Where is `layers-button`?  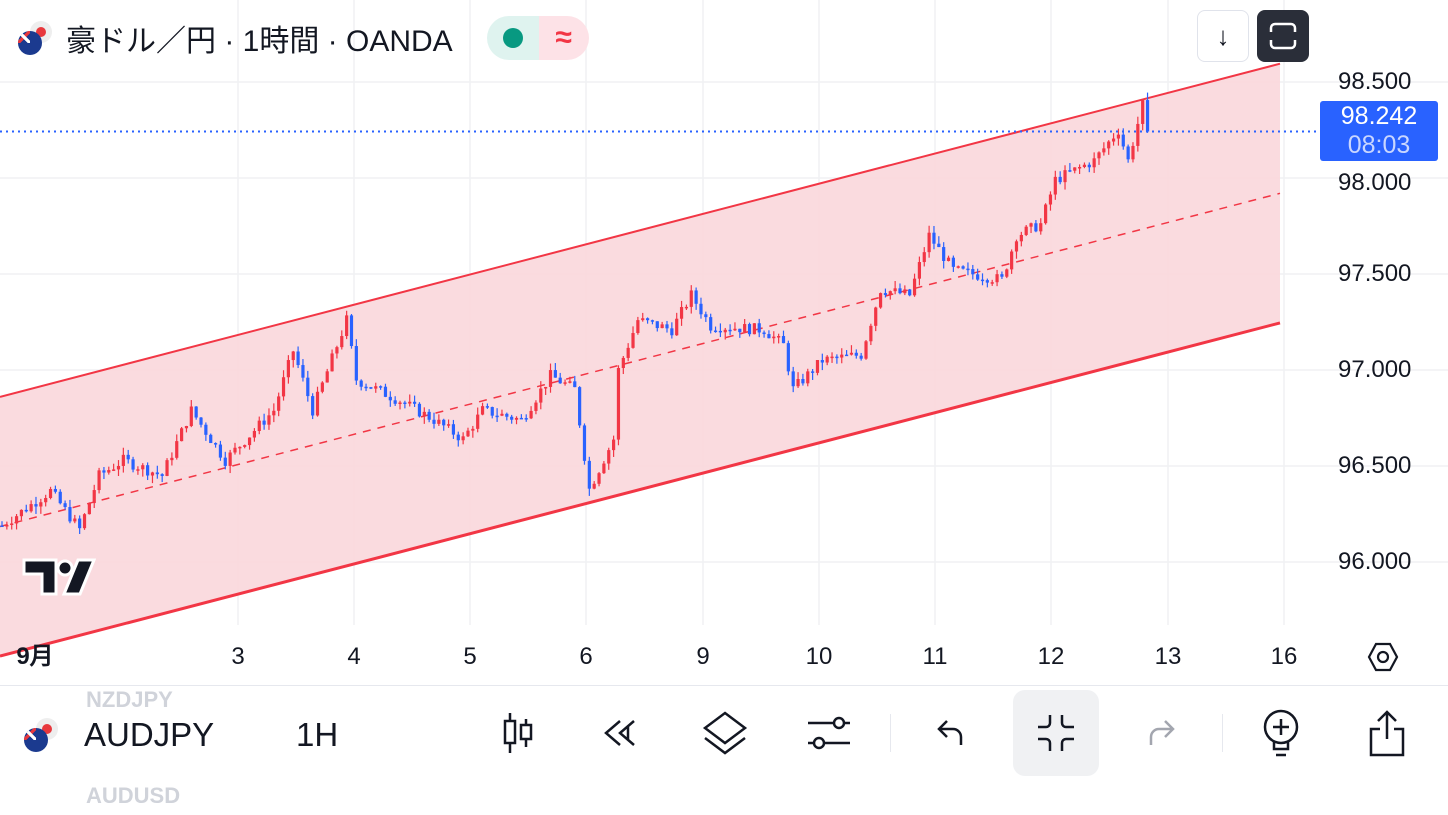 layers-button is located at coordinates (725, 733).